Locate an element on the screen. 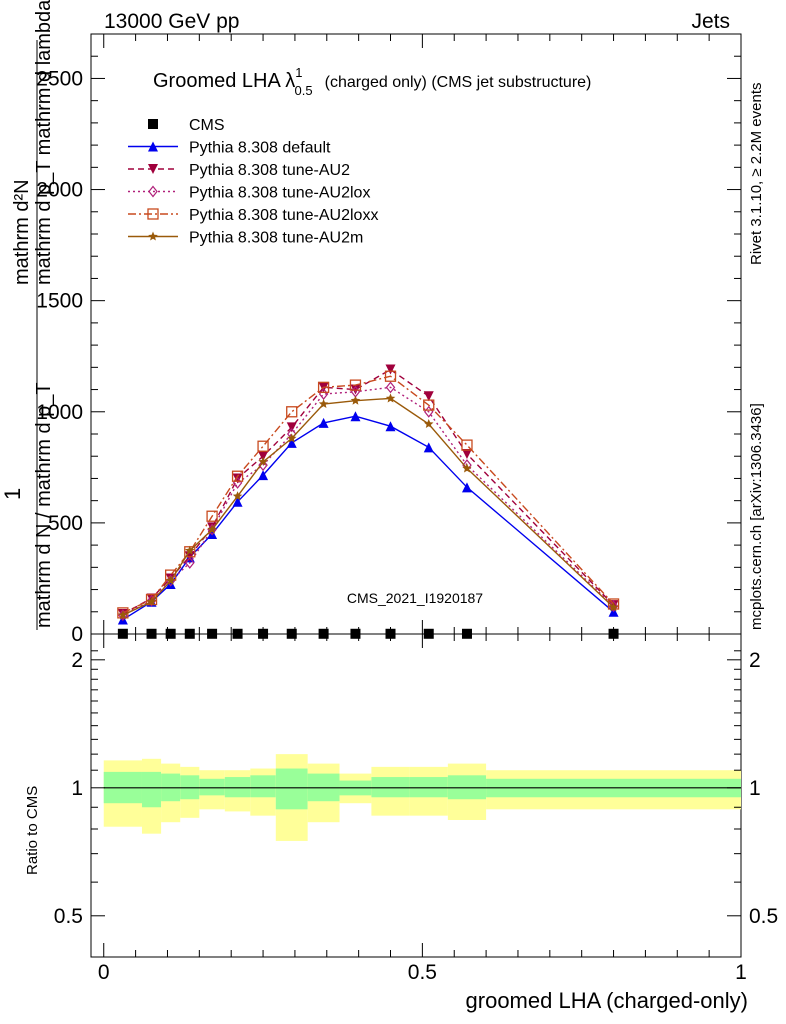 The height and width of the screenshot is (1024, 786). title-superscript: 1 is located at coordinates (298, 72).